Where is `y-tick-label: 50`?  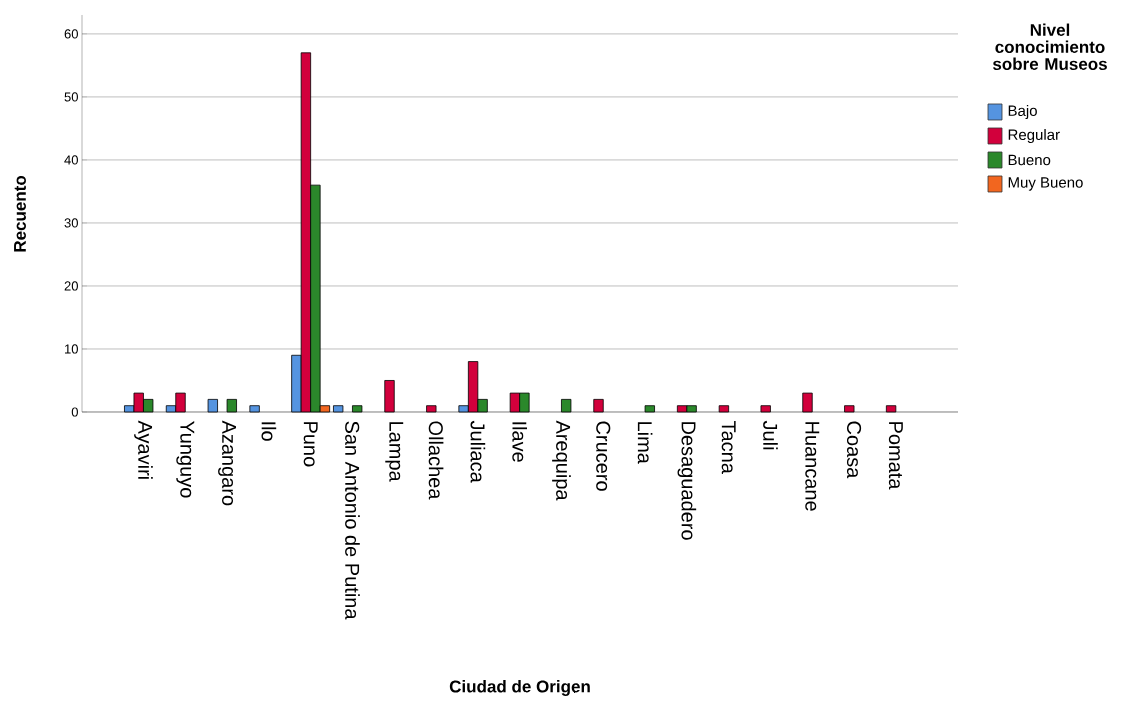
y-tick-label: 50 is located at coordinates (71, 97).